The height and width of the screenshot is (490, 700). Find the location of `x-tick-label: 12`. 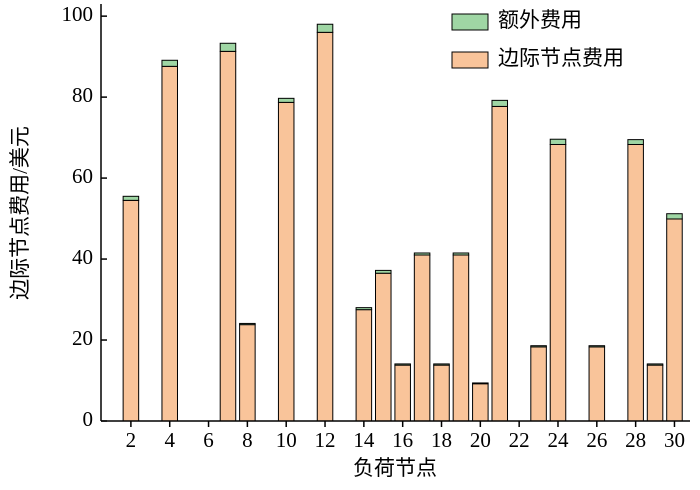

x-tick-label: 12 is located at coordinates (325, 440).